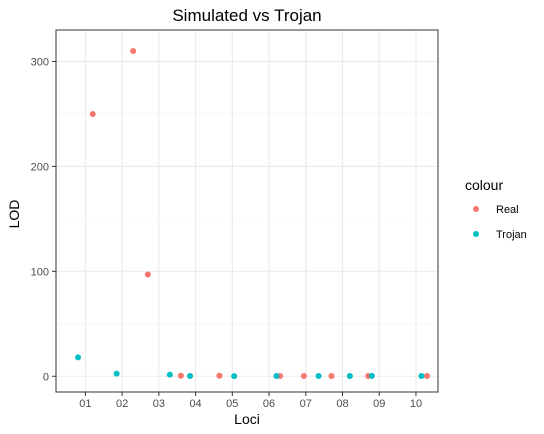 The image size is (544, 434). Describe the element at coordinates (269, 404) in the screenshot. I see `x-tick-label: 06` at that location.